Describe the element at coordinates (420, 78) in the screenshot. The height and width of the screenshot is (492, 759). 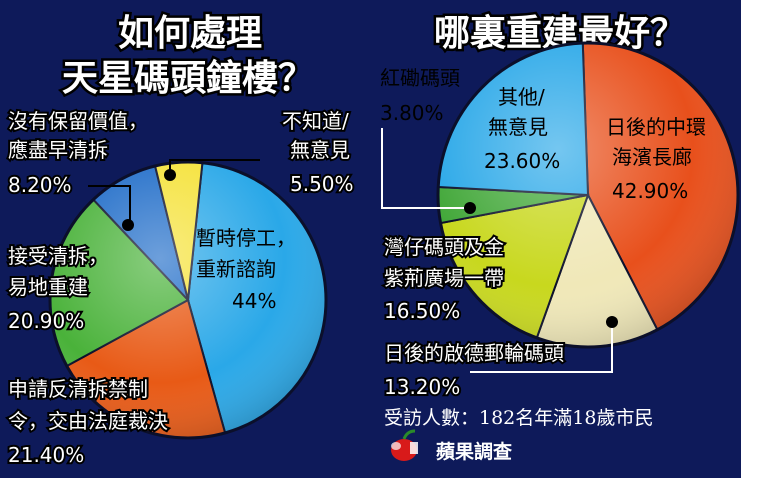
I see `pie2-label-3-8-l1: 紅磡碼頭` at that location.